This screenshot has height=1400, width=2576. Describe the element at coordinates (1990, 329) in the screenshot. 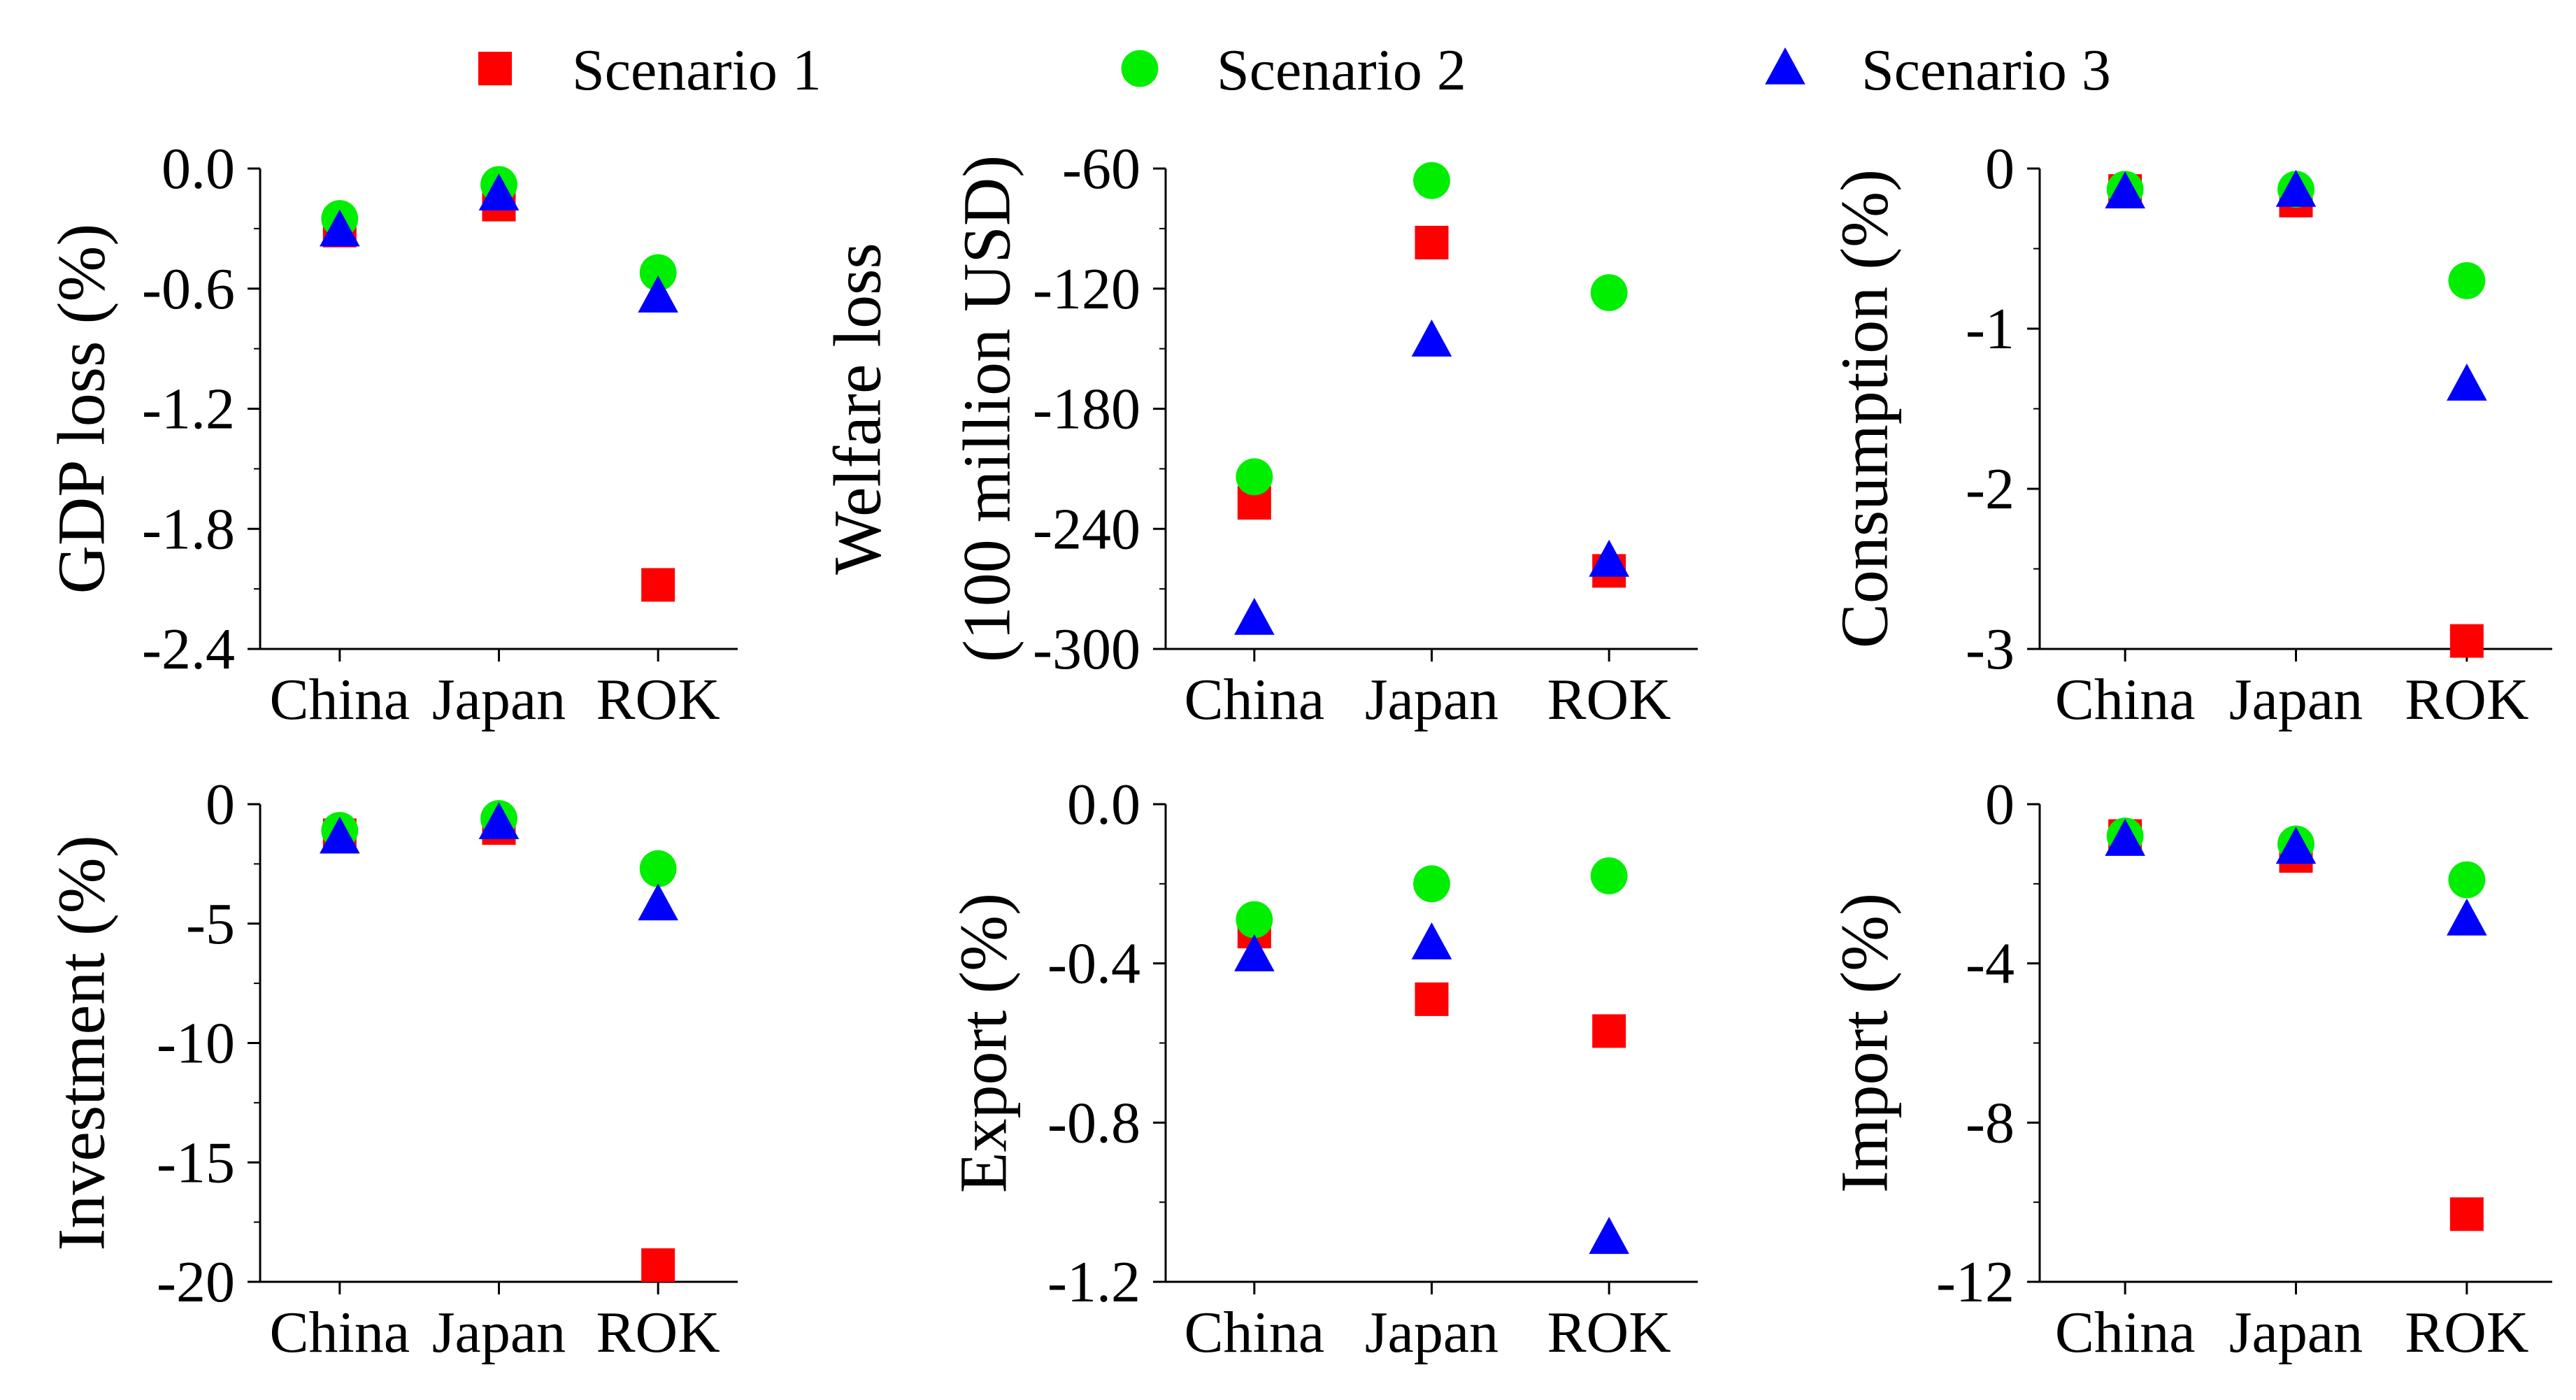

I see `y-tick-label: -1` at that location.